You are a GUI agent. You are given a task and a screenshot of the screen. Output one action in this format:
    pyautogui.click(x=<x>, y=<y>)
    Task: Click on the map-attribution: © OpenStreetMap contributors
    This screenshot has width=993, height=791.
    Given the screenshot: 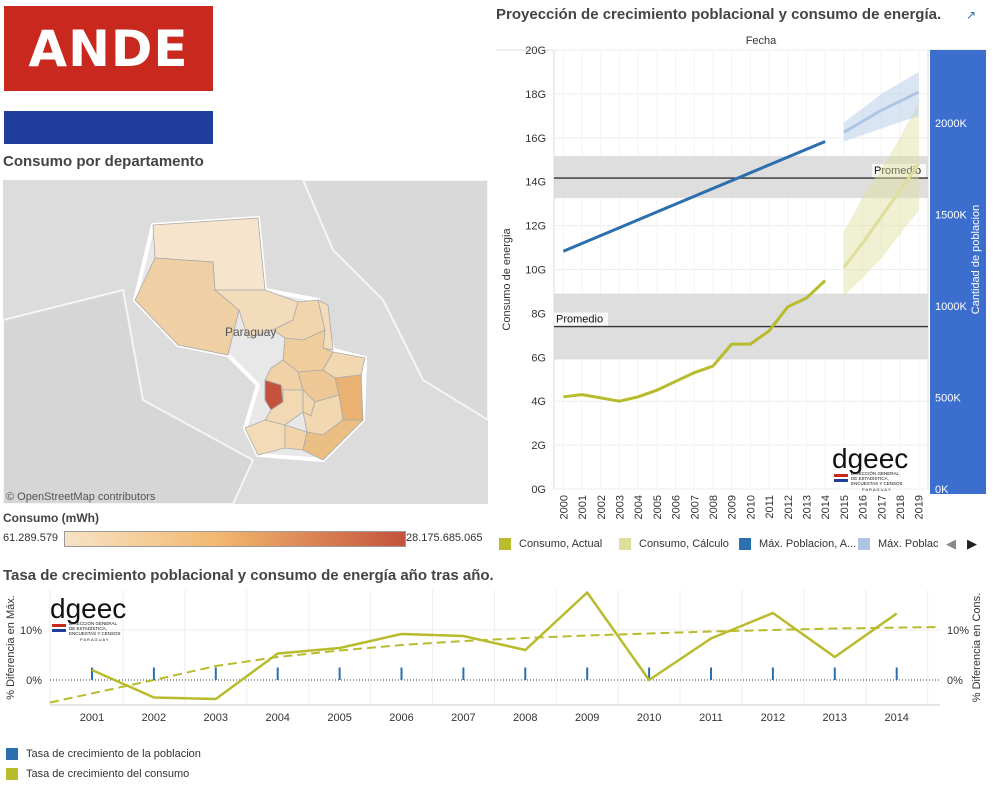 What is the action you would take?
    pyautogui.click(x=81, y=497)
    